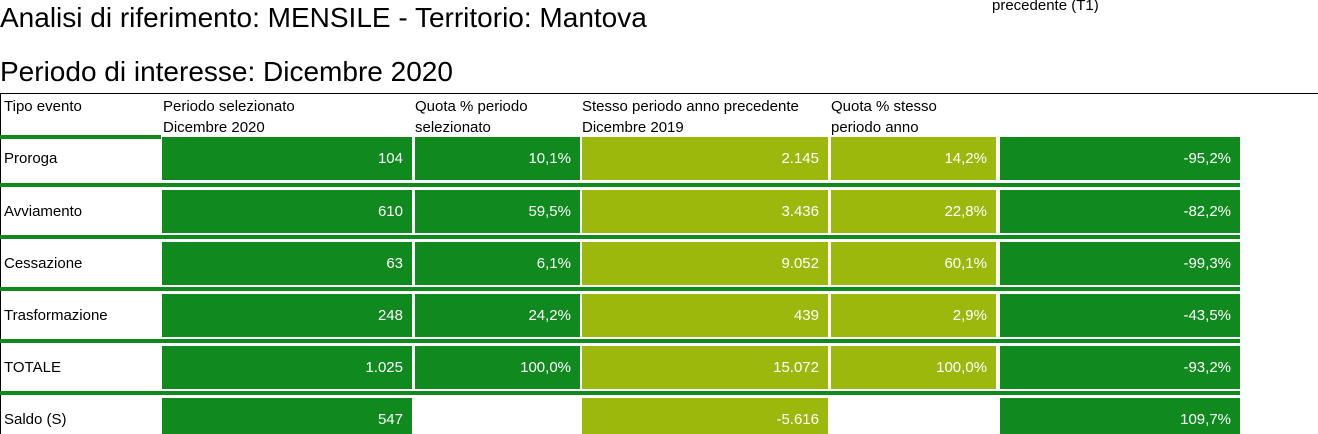 The width and height of the screenshot is (1318, 434). I want to click on report-period-title: Periodo di interesse: Dicembre 2020, so click(226, 71).